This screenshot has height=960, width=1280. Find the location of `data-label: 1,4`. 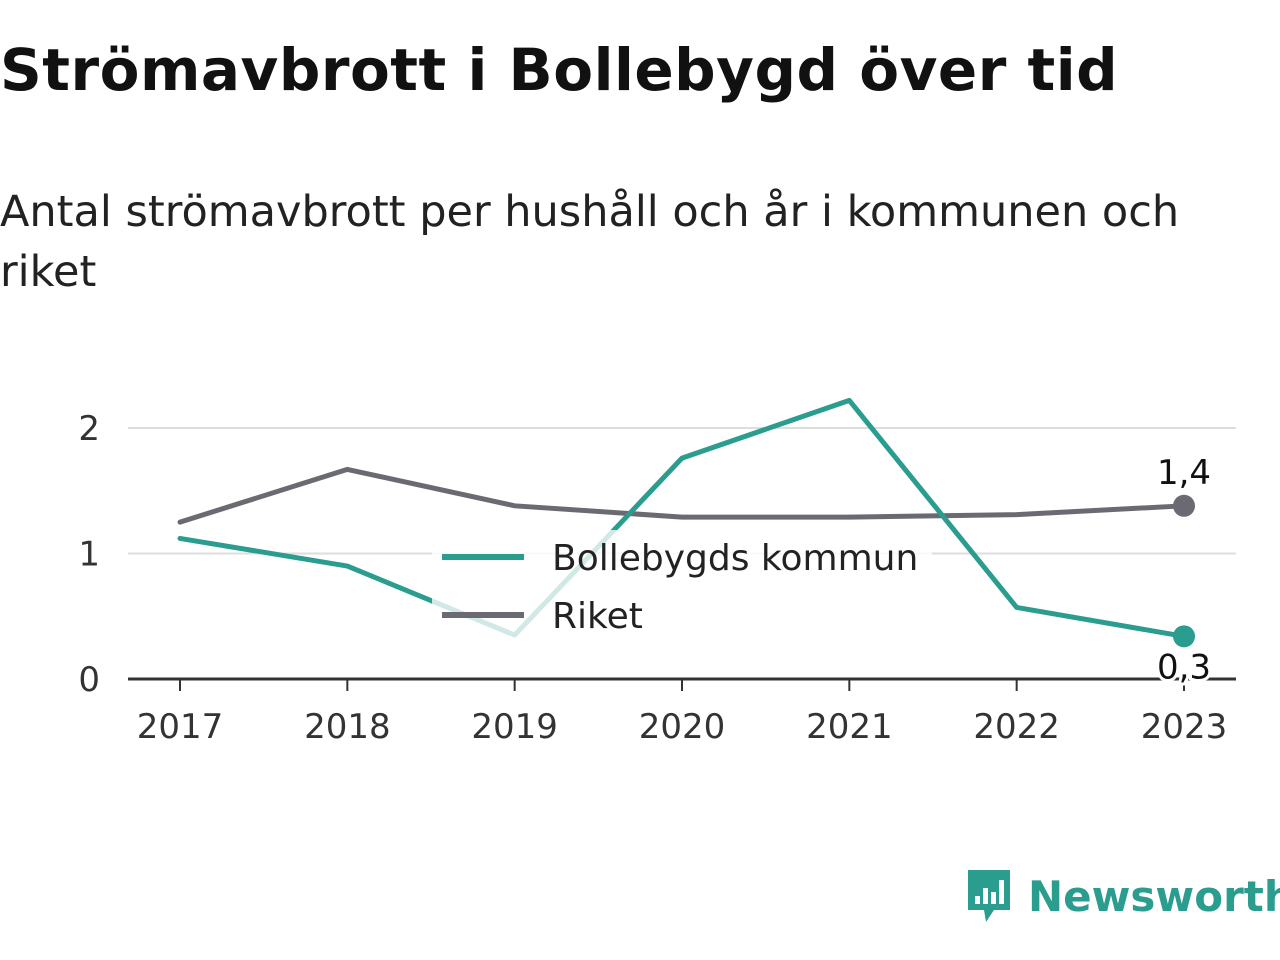

data-label: 1,4 is located at coordinates (1184, 473).